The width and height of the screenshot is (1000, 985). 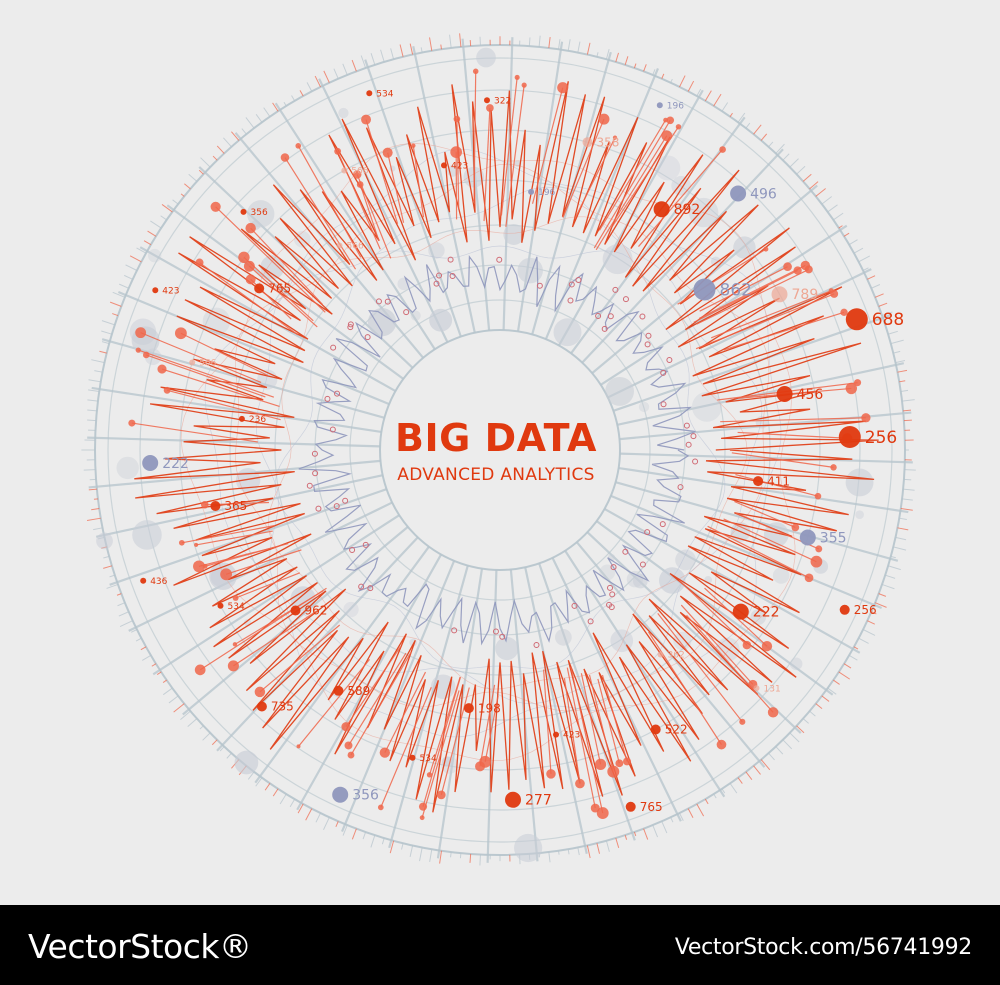 I want to click on value-label: 356, so click(x=365, y=796).